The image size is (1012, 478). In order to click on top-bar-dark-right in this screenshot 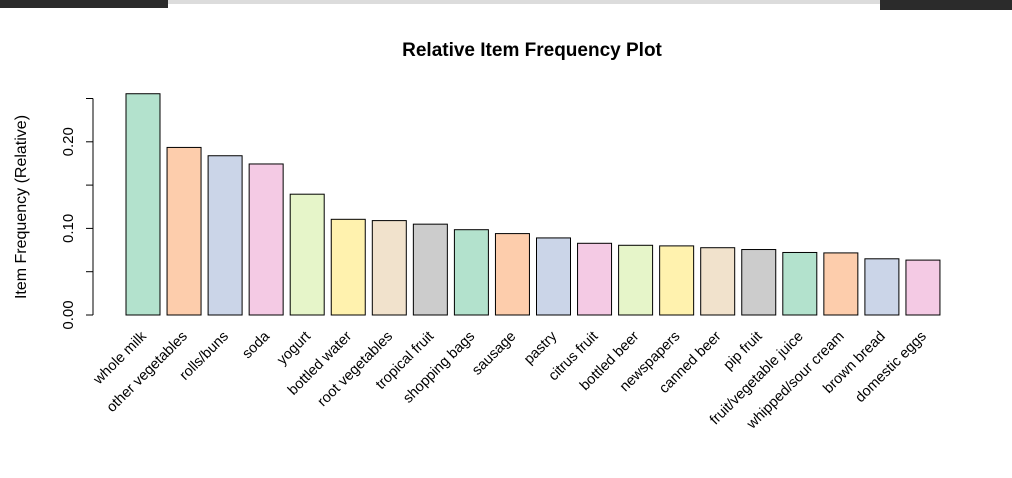, I will do `click(946, 5)`.